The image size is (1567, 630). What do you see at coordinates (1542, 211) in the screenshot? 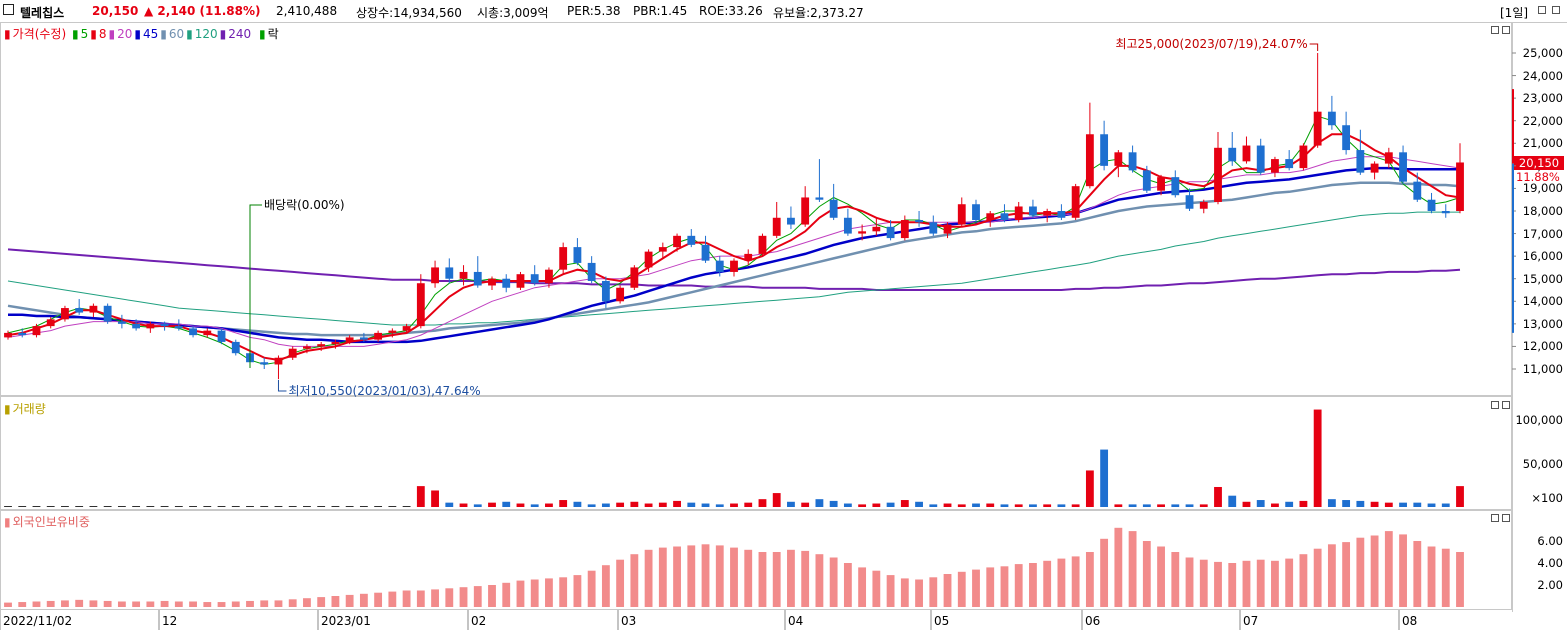
I see `price-tick-label: 18,000` at bounding box center [1542, 211].